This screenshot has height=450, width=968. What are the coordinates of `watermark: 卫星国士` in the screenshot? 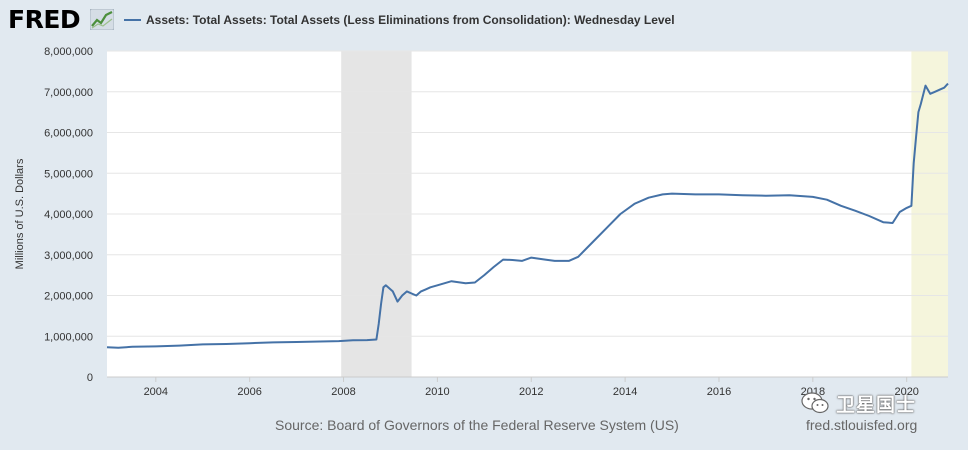 It's located at (858, 403).